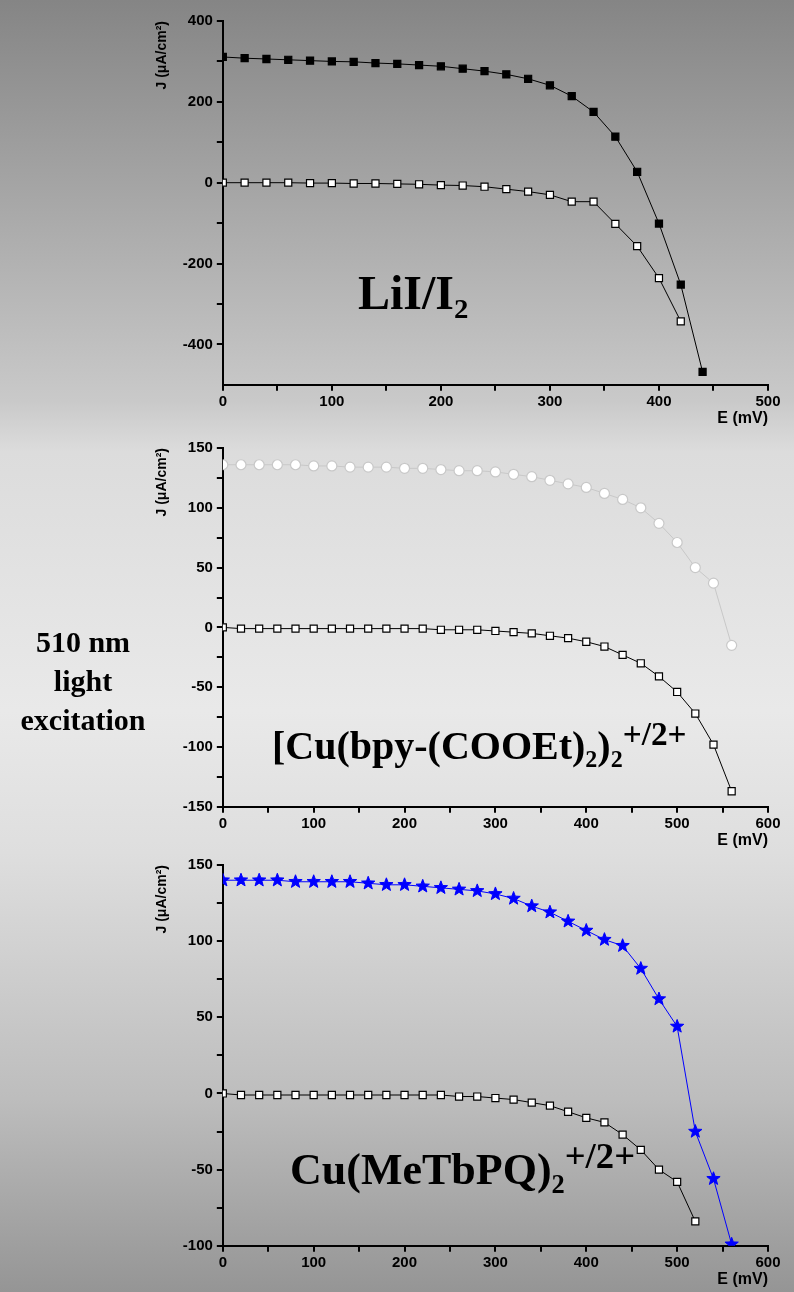  I want to click on x-tick-label: 500, so click(768, 400).